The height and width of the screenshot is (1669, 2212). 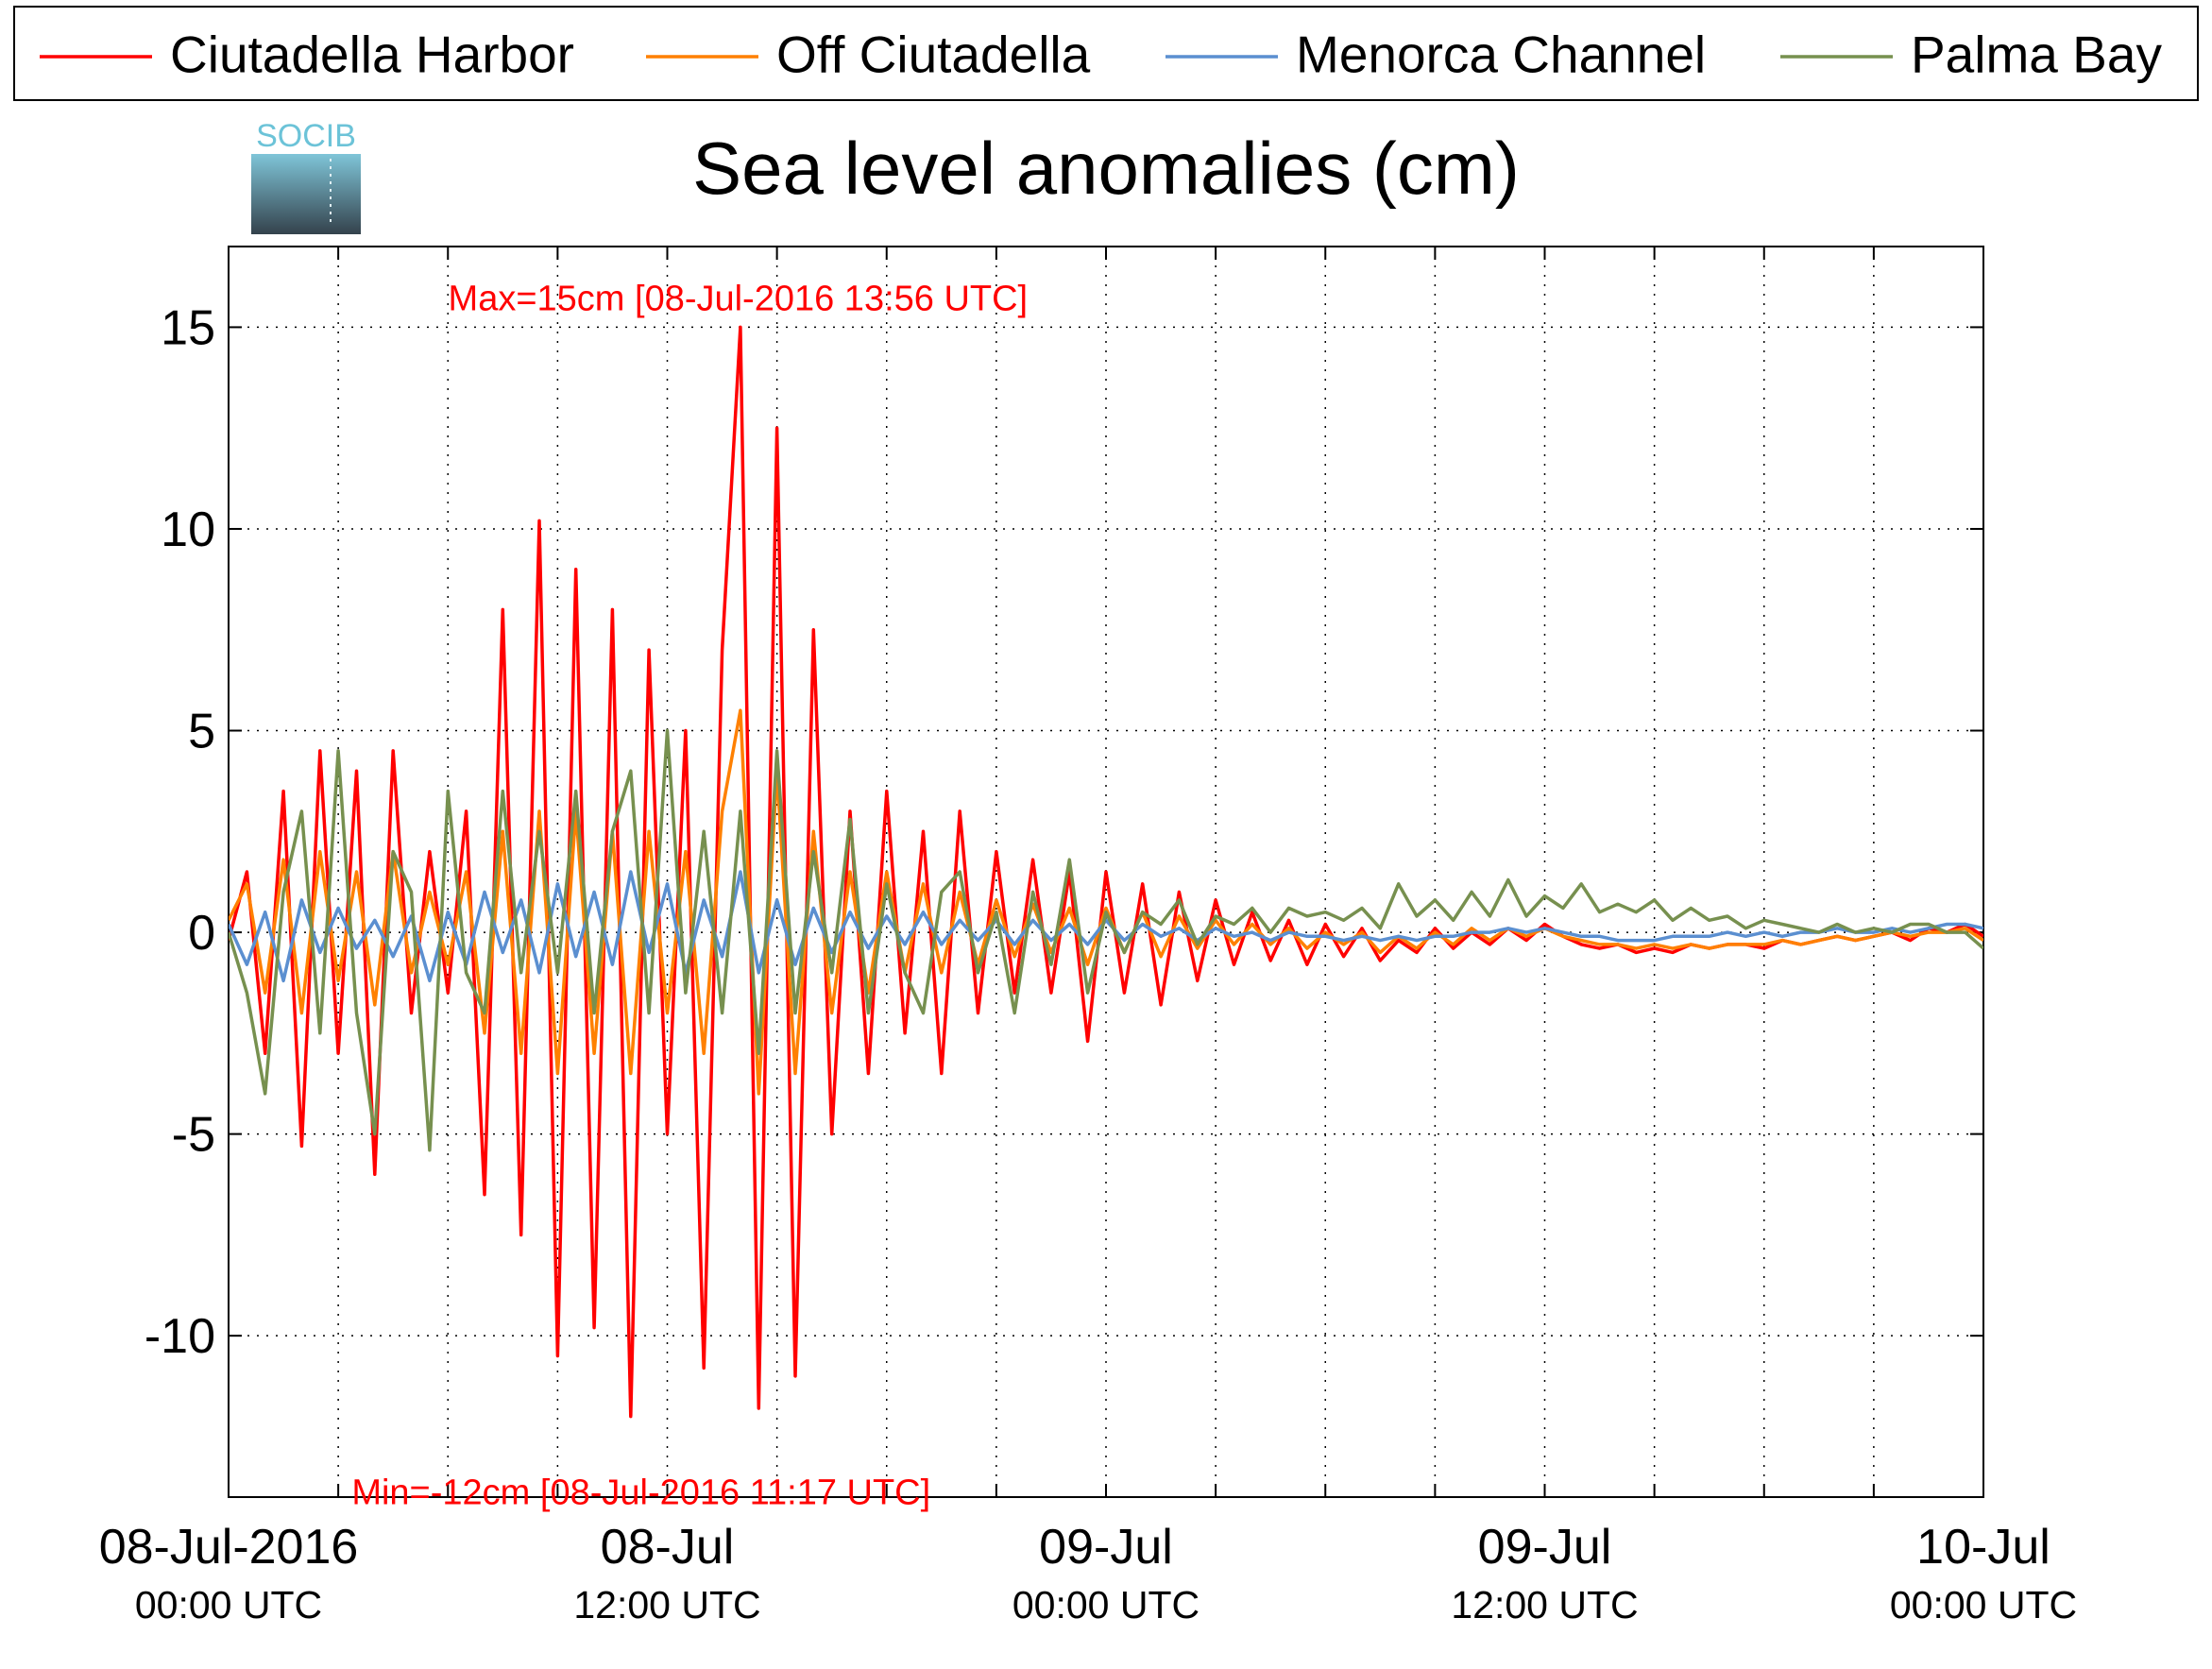 What do you see at coordinates (201, 934) in the screenshot?
I see `y-tick-label: 0` at bounding box center [201, 934].